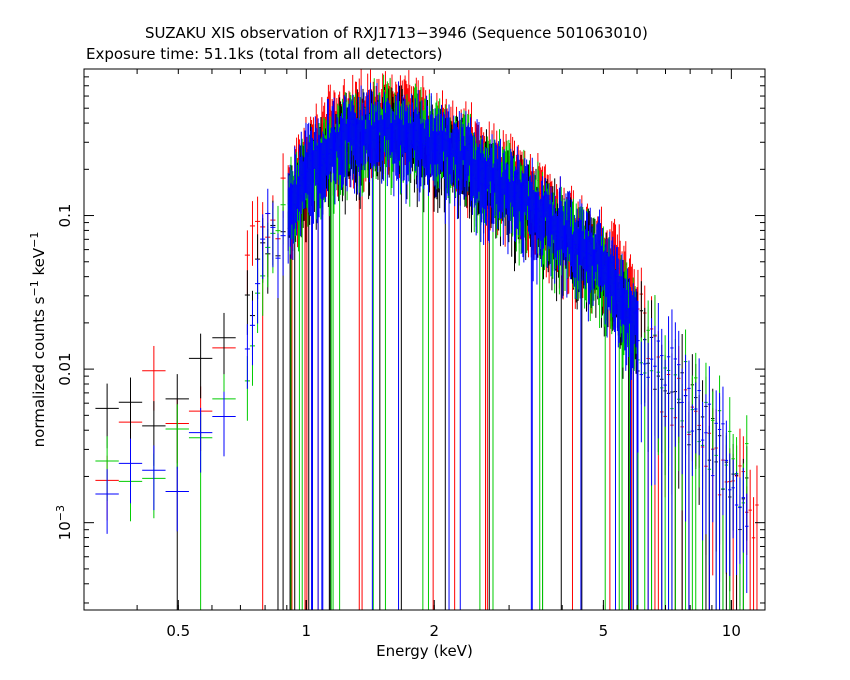  Describe the element at coordinates (178, 631) in the screenshot. I see `x-tick-label: 0.5` at that location.